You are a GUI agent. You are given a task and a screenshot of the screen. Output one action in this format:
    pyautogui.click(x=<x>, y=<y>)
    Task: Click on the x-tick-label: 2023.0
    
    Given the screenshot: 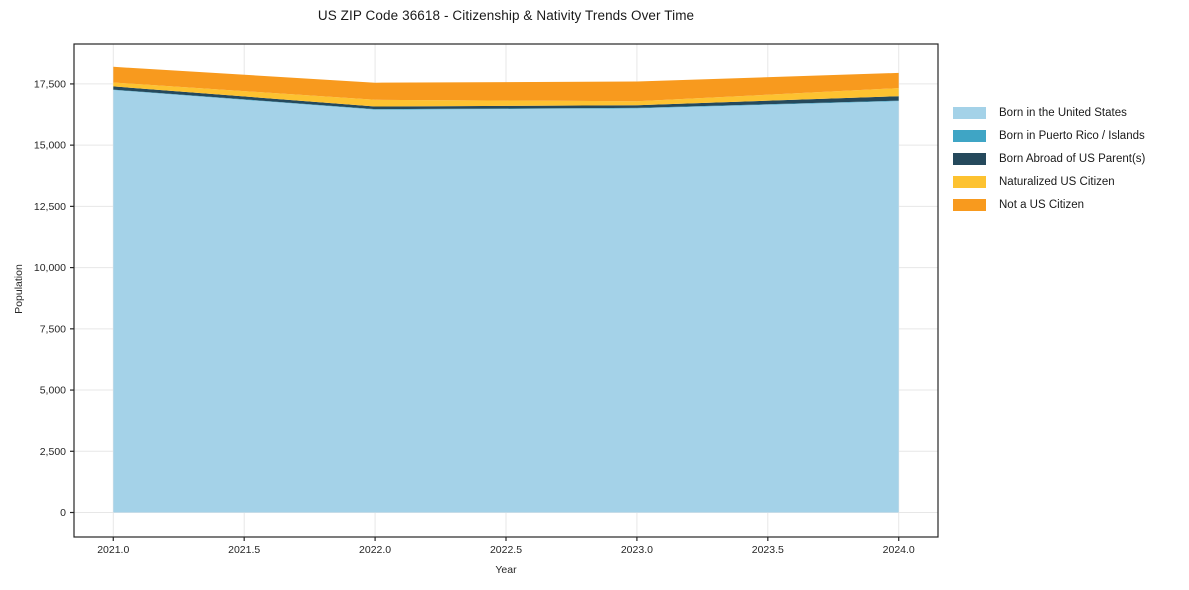 What is the action you would take?
    pyautogui.click(x=637, y=550)
    